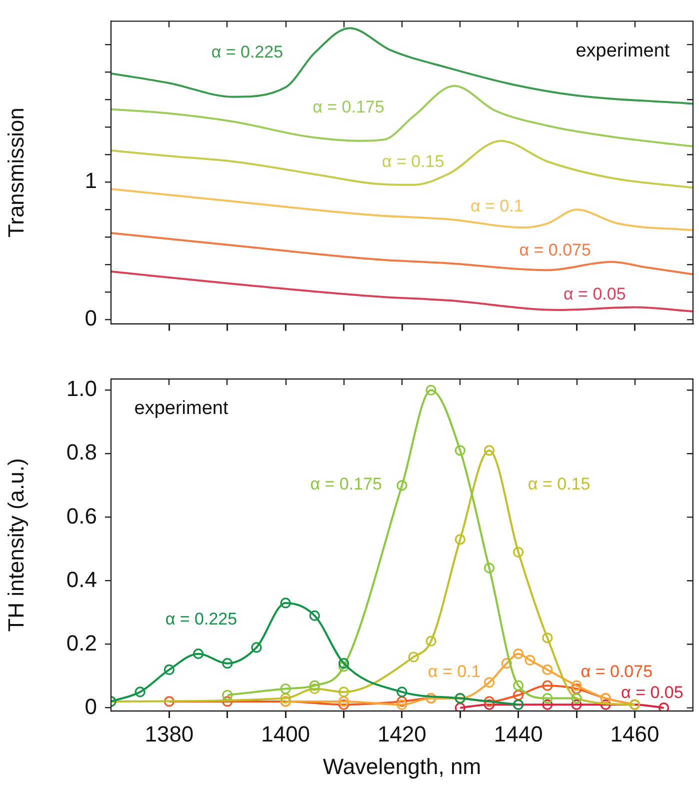  Describe the element at coordinates (402, 766) in the screenshot. I see `x-axis-title: Wavelength, nm` at that location.